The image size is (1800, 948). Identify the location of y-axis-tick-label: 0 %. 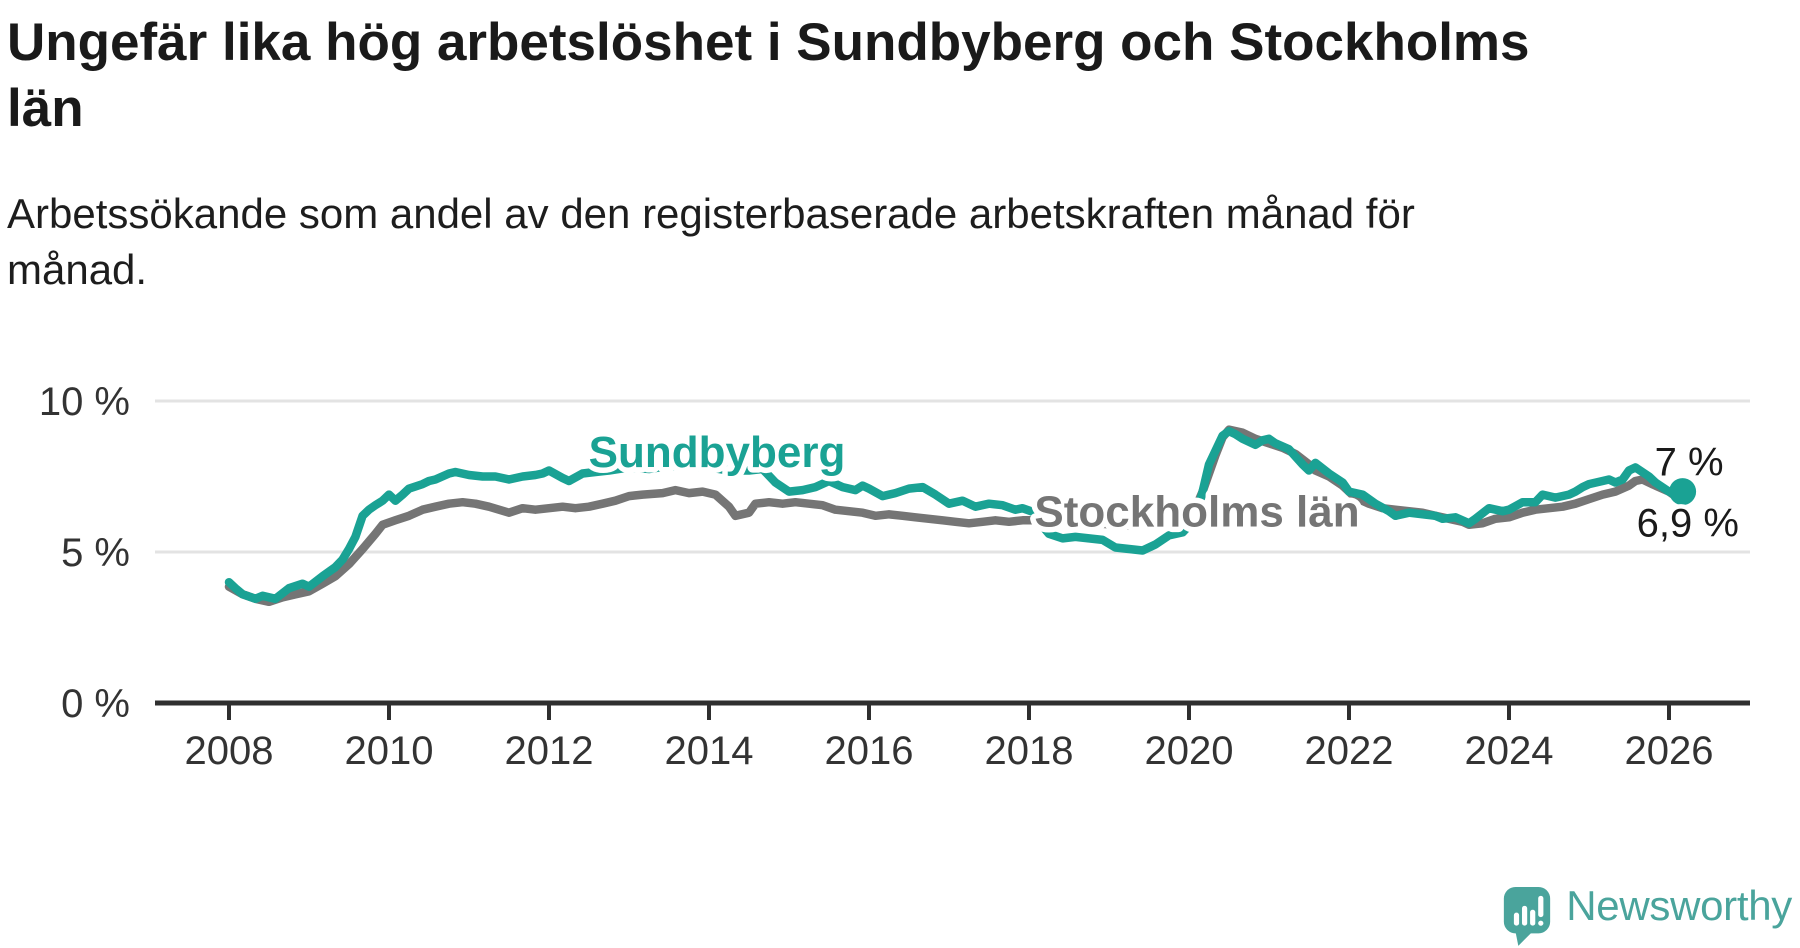
(95, 704).